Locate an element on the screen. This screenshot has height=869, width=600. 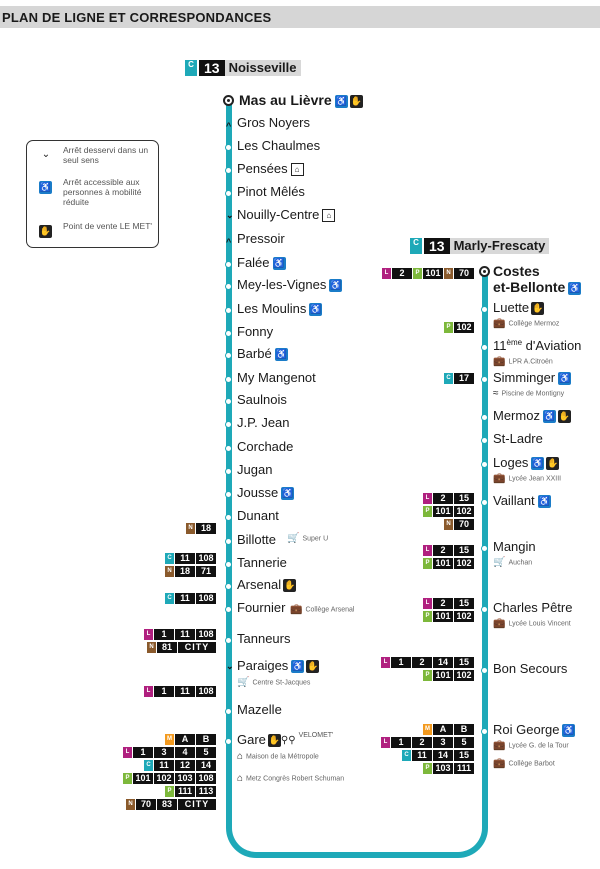
stop-name: Corchade is located at coordinates (265, 446).